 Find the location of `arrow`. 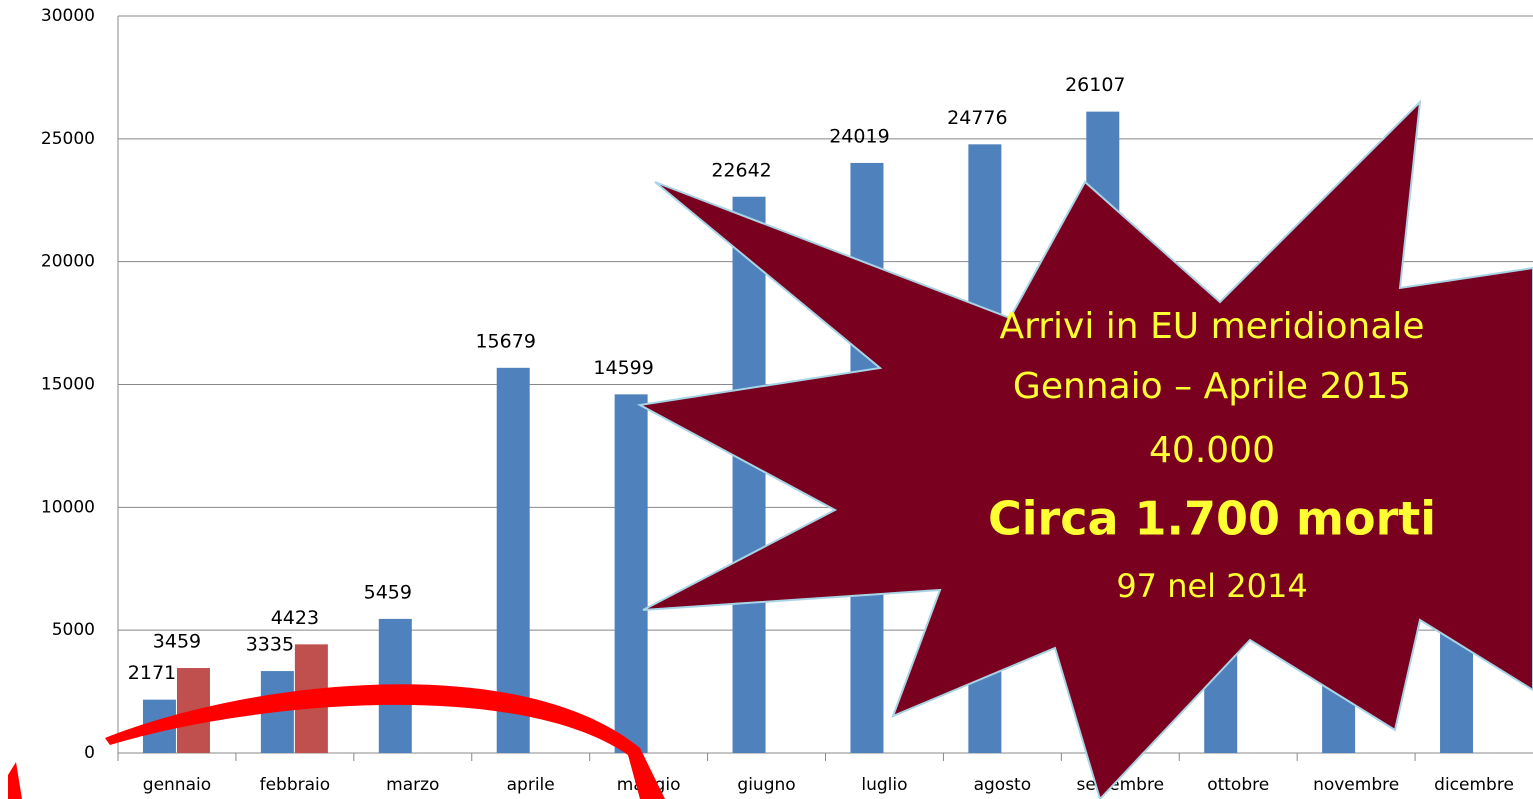

arrow is located at coordinates (385, 741).